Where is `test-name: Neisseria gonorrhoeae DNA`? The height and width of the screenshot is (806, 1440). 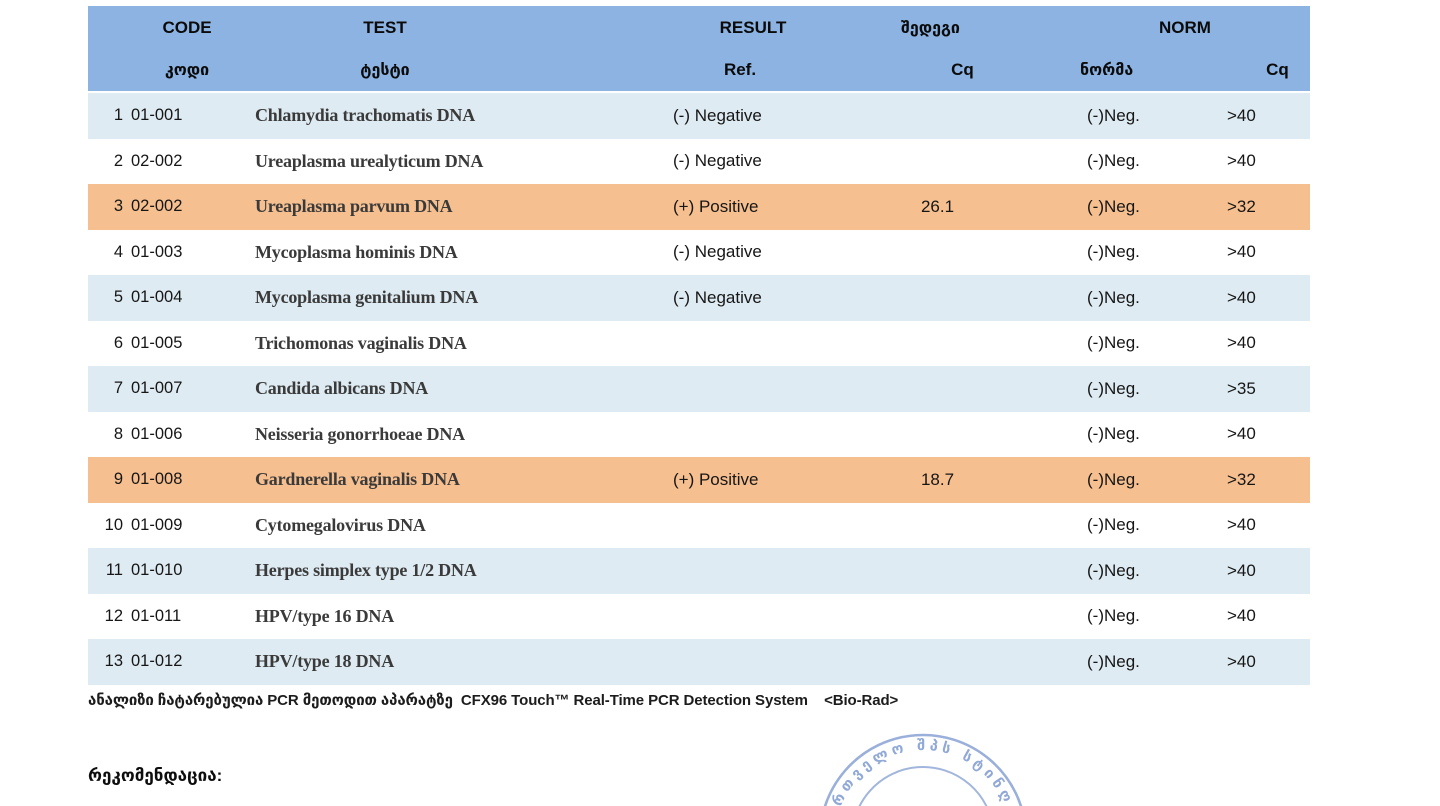
test-name: Neisseria gonorrhoeae DNA is located at coordinates (360, 433).